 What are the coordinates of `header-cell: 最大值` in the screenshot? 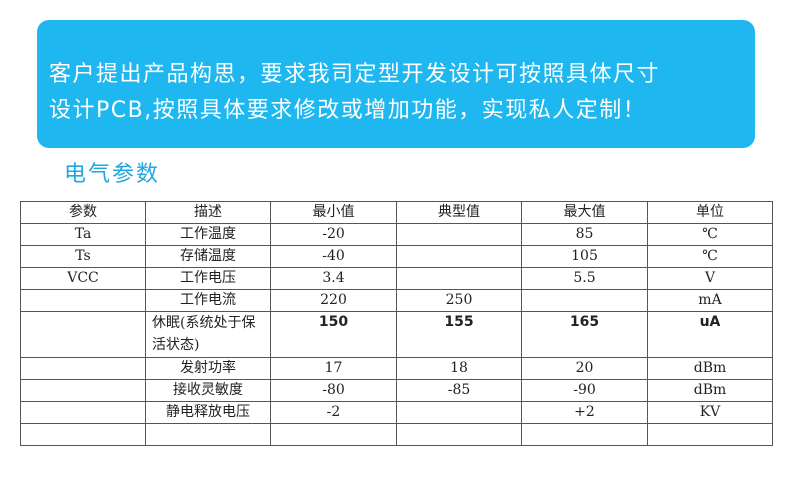 It's located at (584, 212).